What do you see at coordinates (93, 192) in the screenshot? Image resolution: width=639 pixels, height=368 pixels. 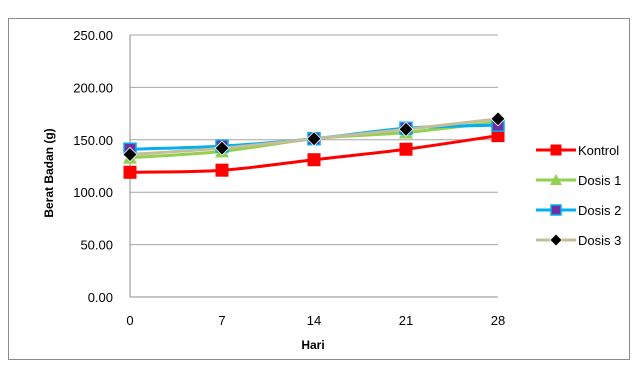 I see `y-tick-label: 100.00` at bounding box center [93, 192].